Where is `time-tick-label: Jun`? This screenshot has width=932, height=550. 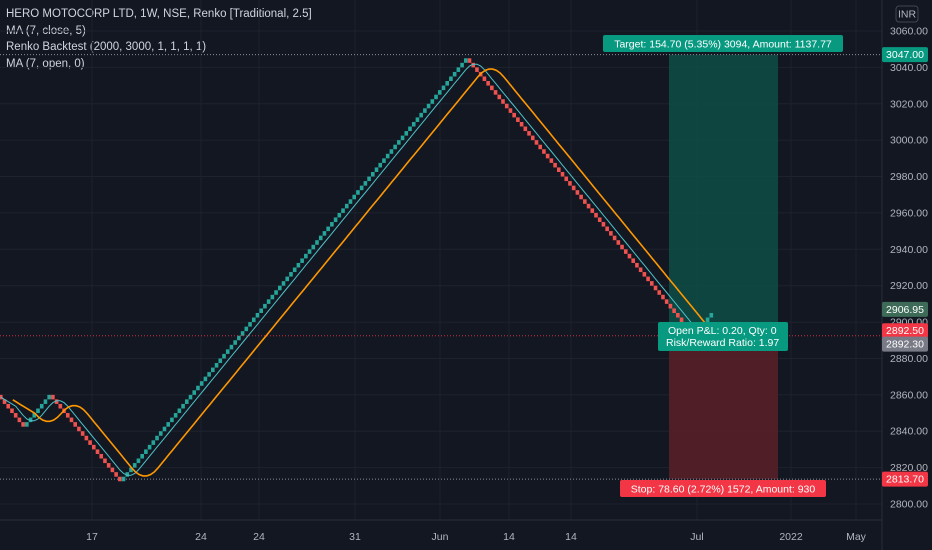 time-tick-label: Jun is located at coordinates (440, 537).